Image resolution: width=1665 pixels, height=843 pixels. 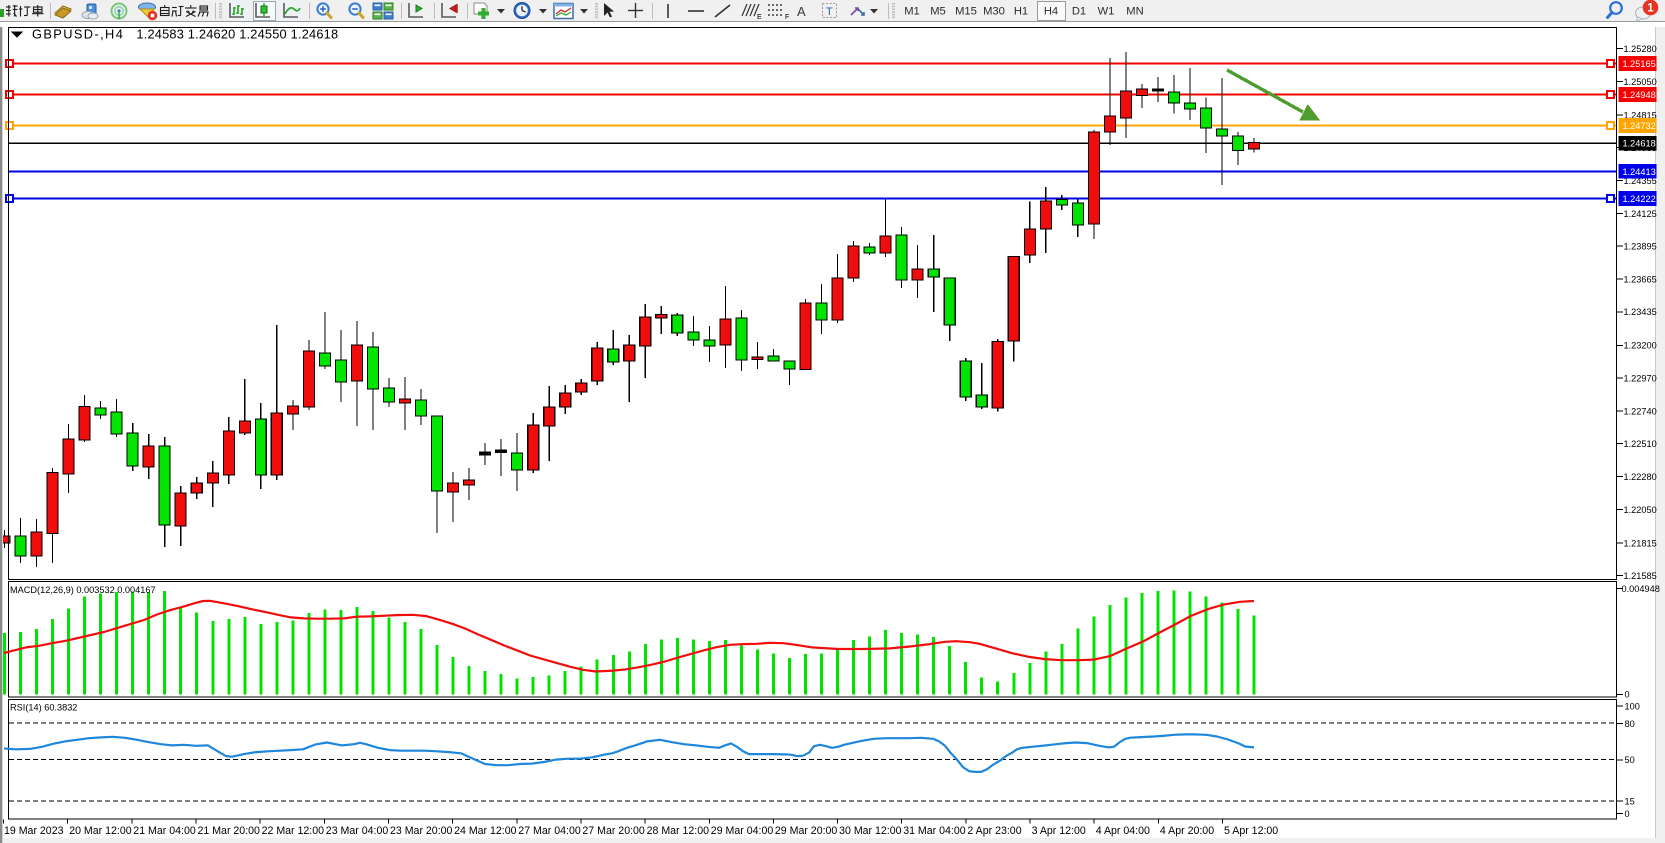 What do you see at coordinates (549, 831) in the screenshot?
I see `svg-text: 27 Mar 04:00` at bounding box center [549, 831].